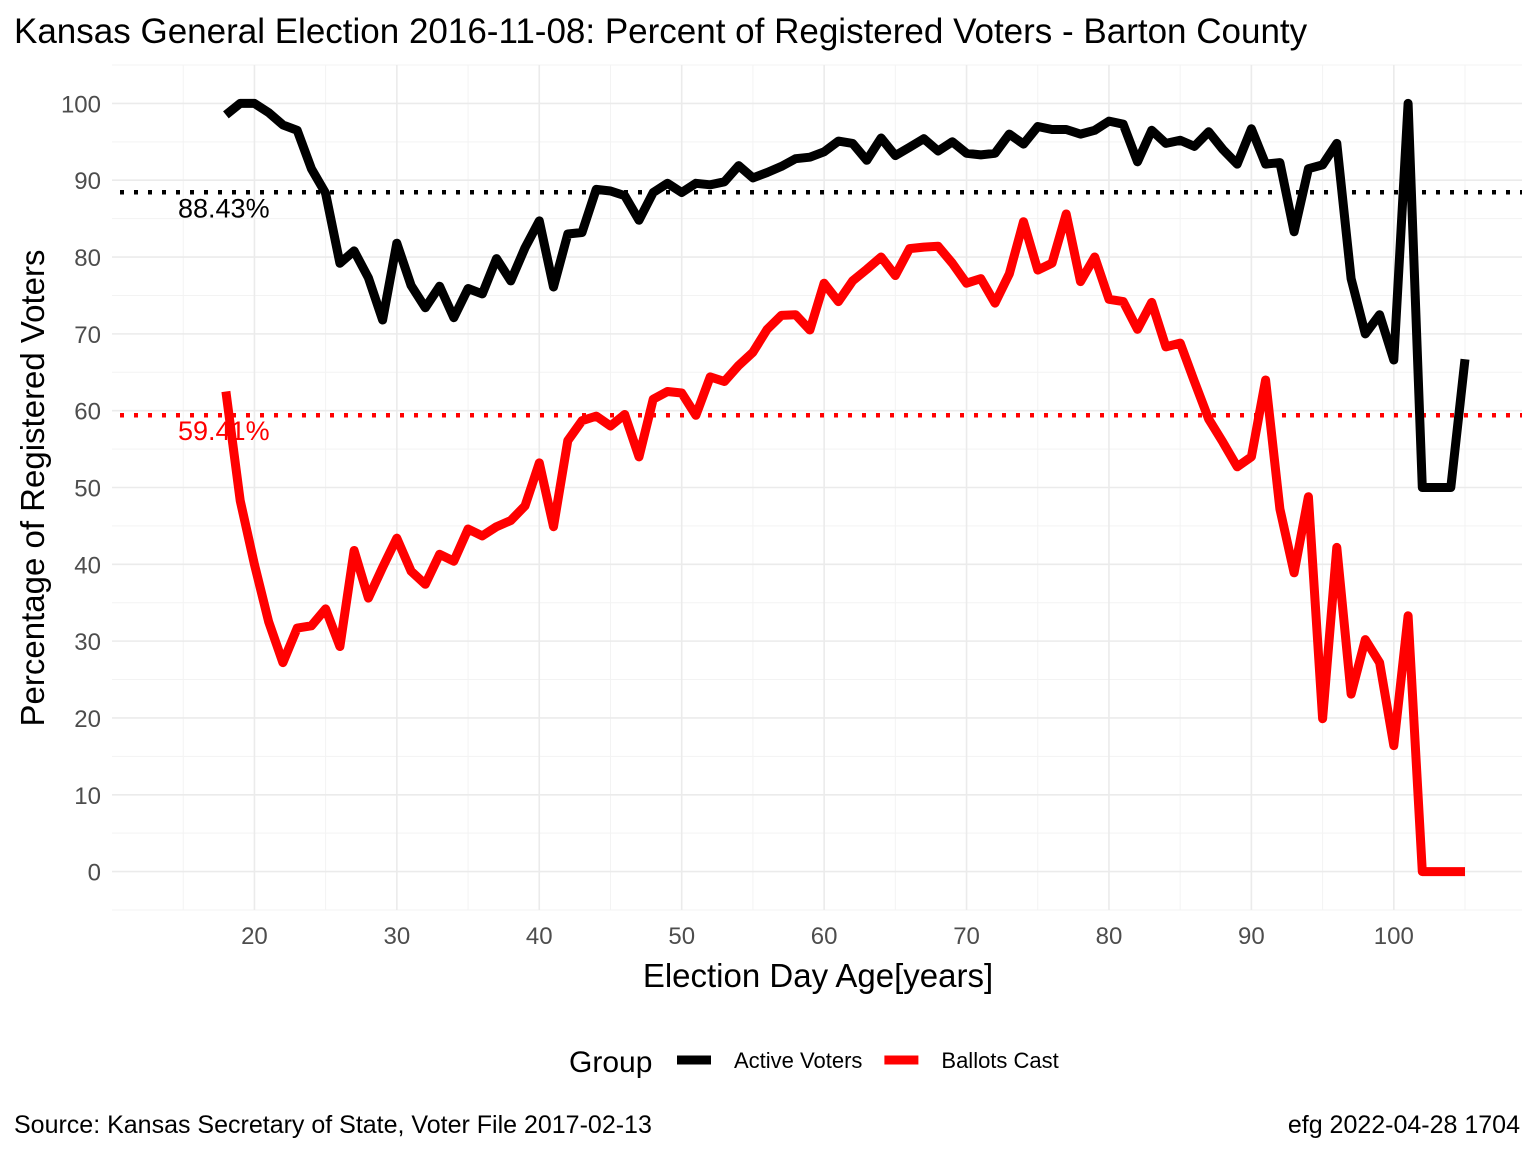  What do you see at coordinates (539, 936) in the screenshot?
I see `x-tick-label: 40` at bounding box center [539, 936].